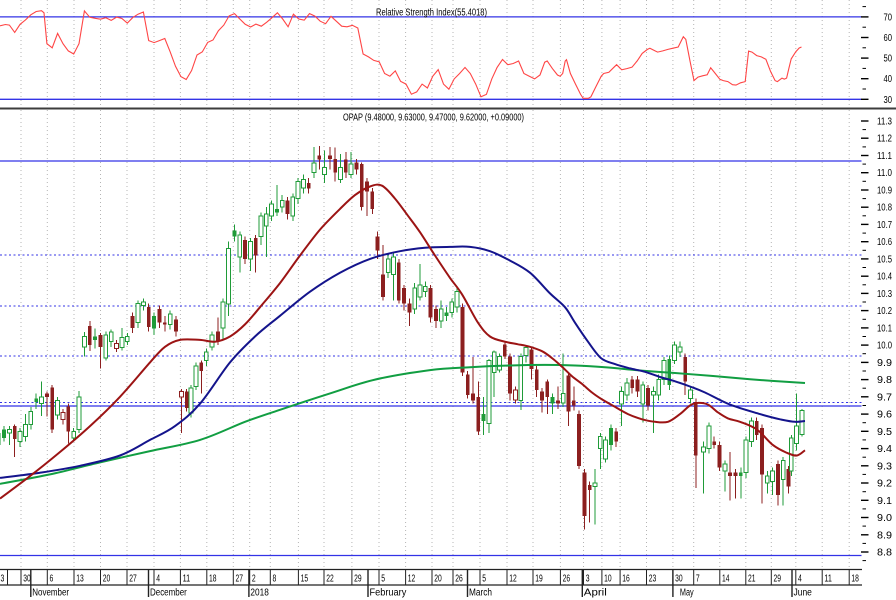 This screenshot has height=600, width=896. I want to click on svg-text: 9.3, so click(884, 466).